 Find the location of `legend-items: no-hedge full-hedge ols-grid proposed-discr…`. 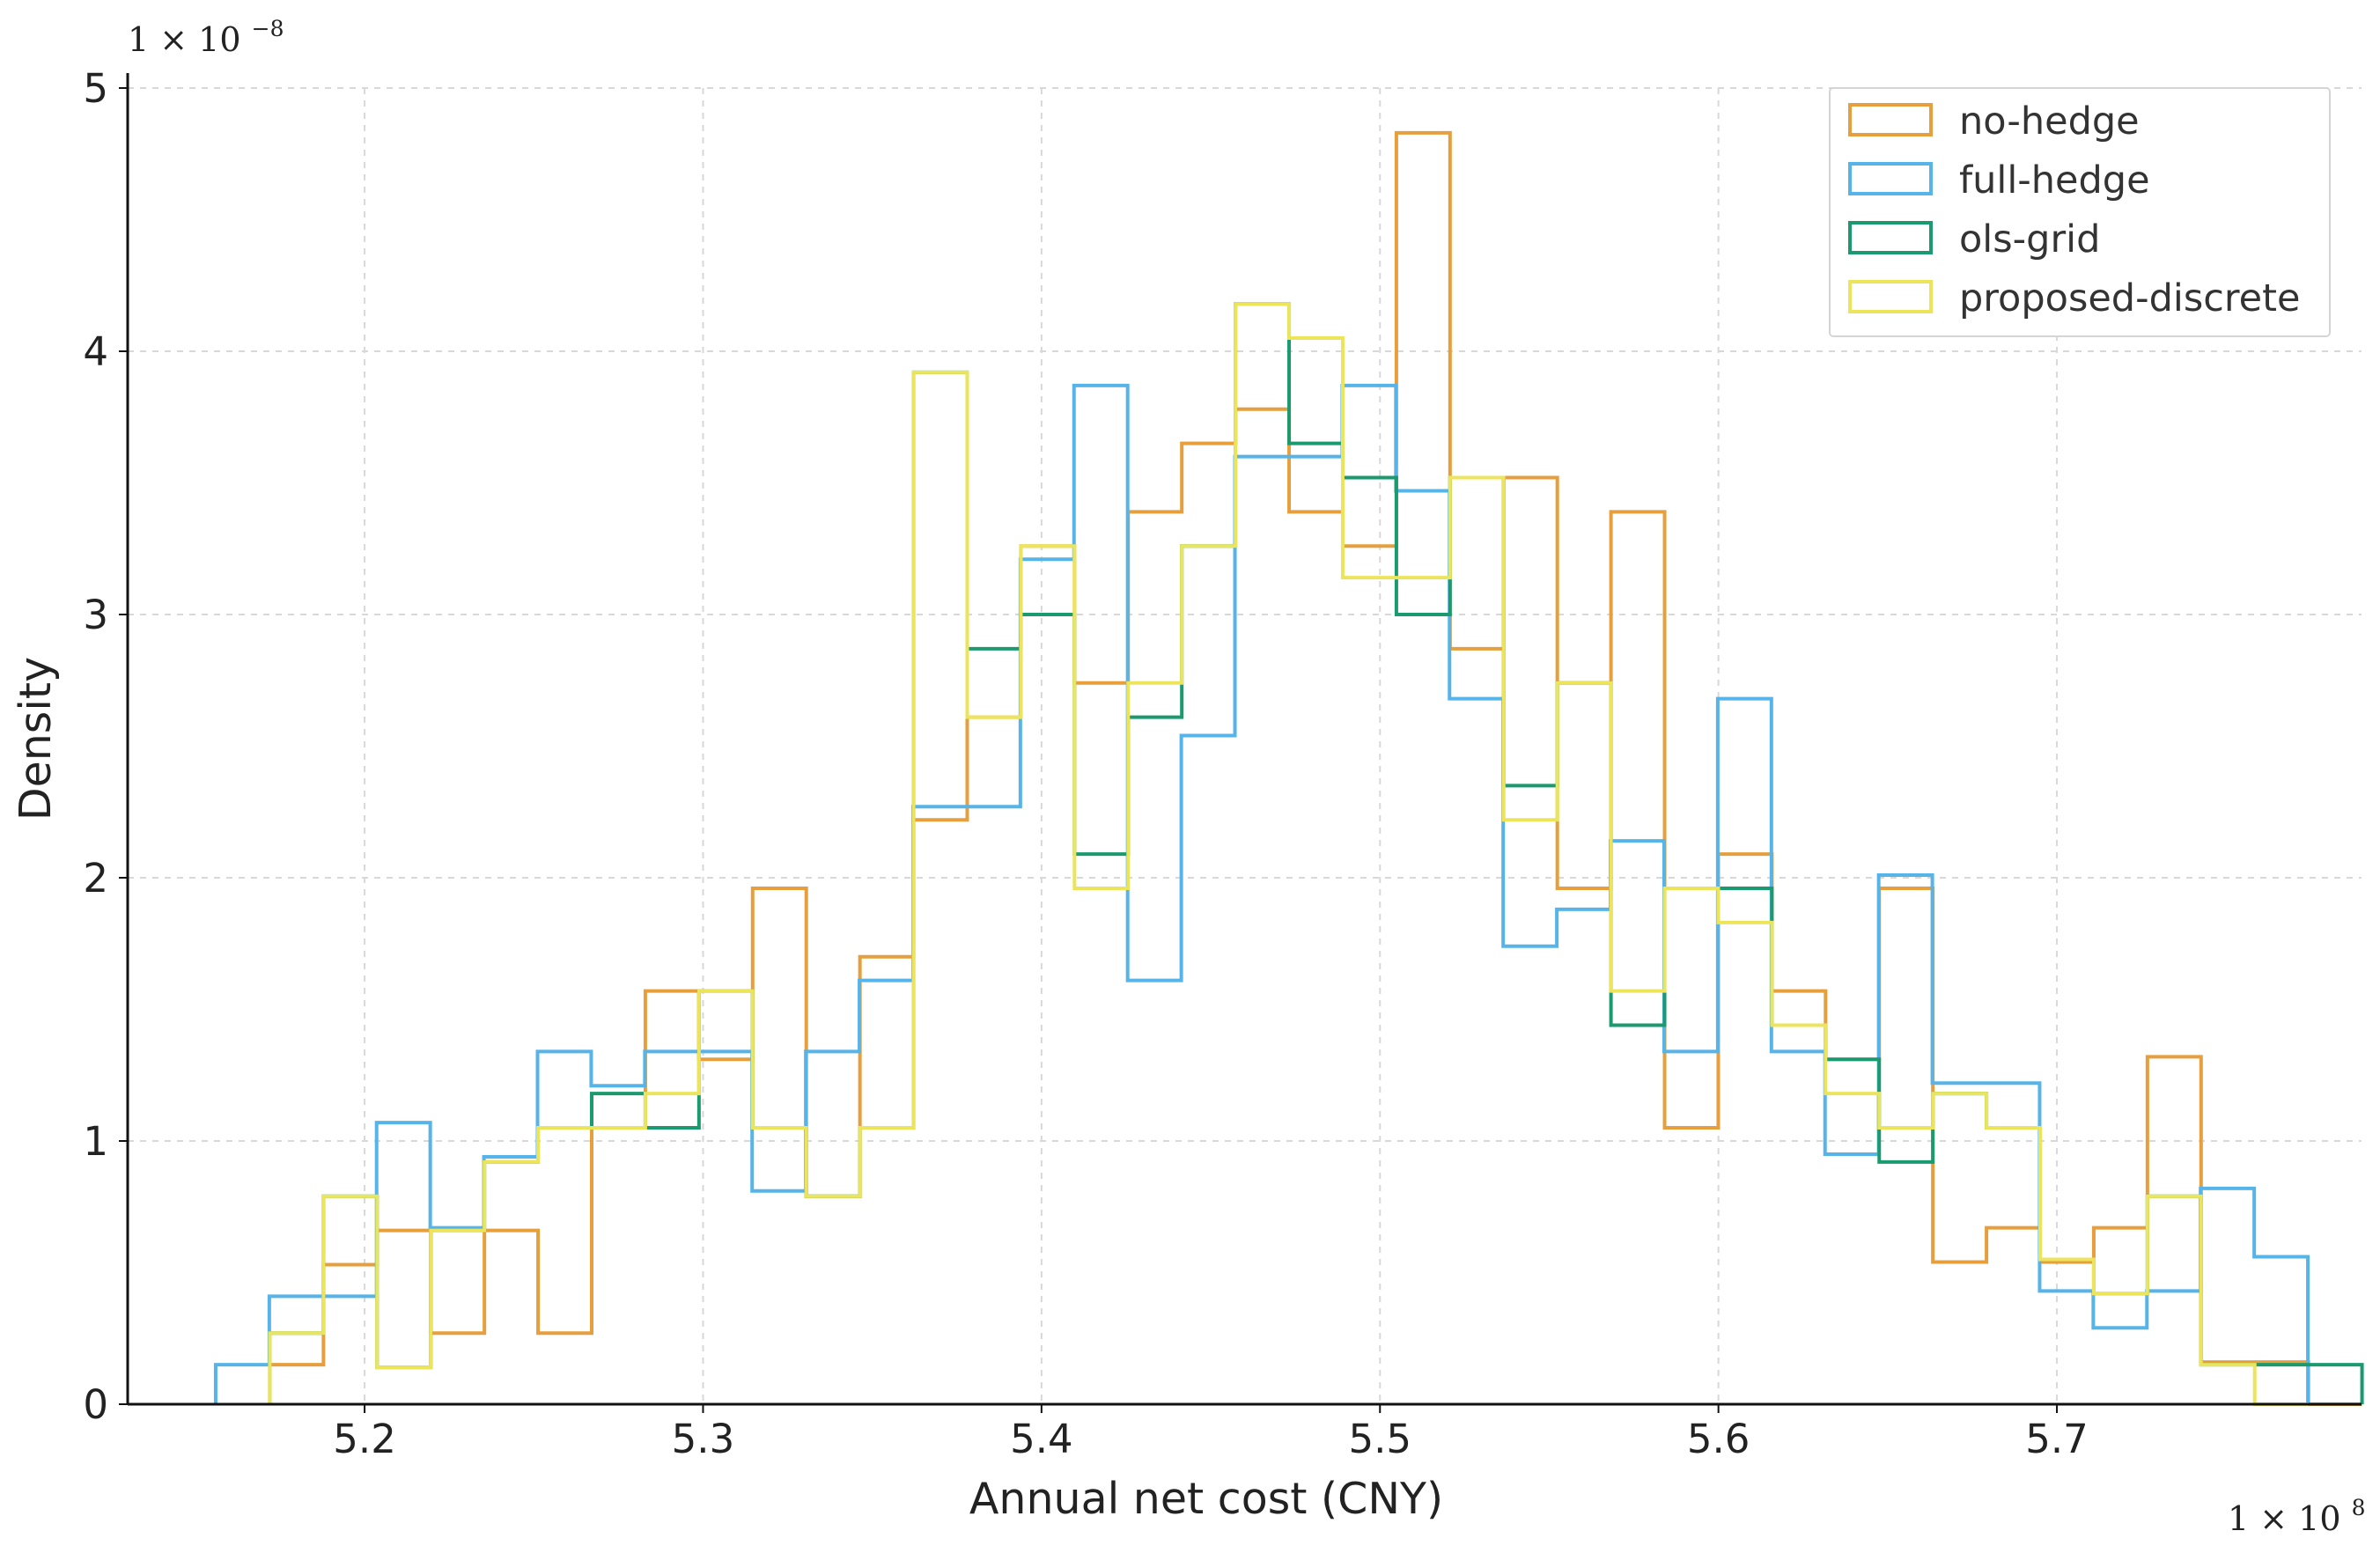

legend-items: no-hedge full-hedge ols-grid proposed-discr… is located at coordinates (2074, 209).